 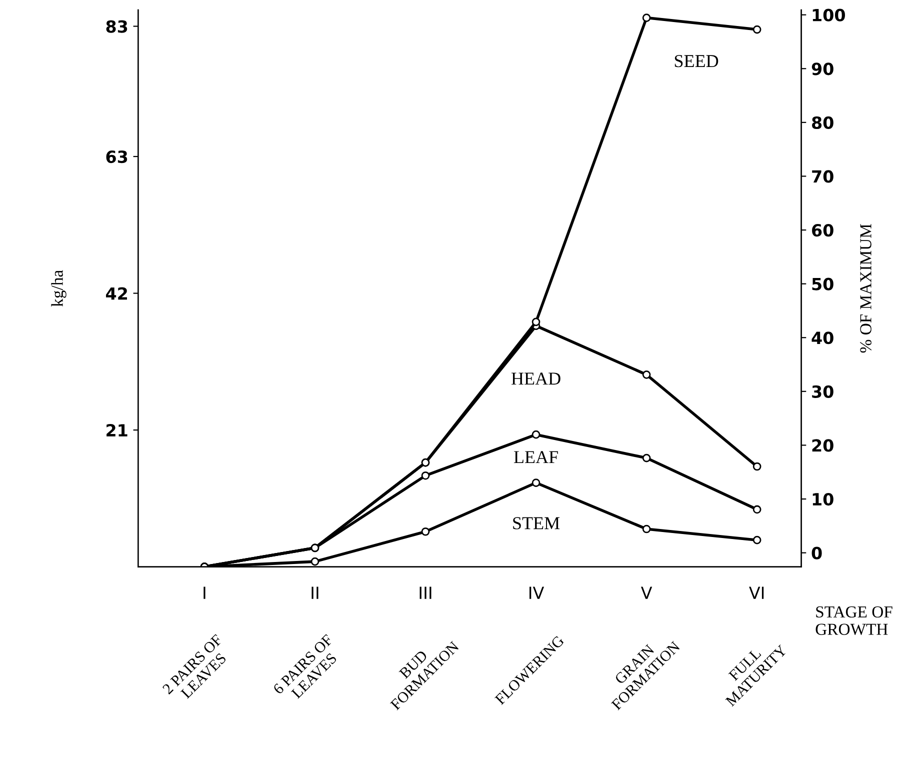 I want to click on series-label: LEAF, so click(x=536, y=457).